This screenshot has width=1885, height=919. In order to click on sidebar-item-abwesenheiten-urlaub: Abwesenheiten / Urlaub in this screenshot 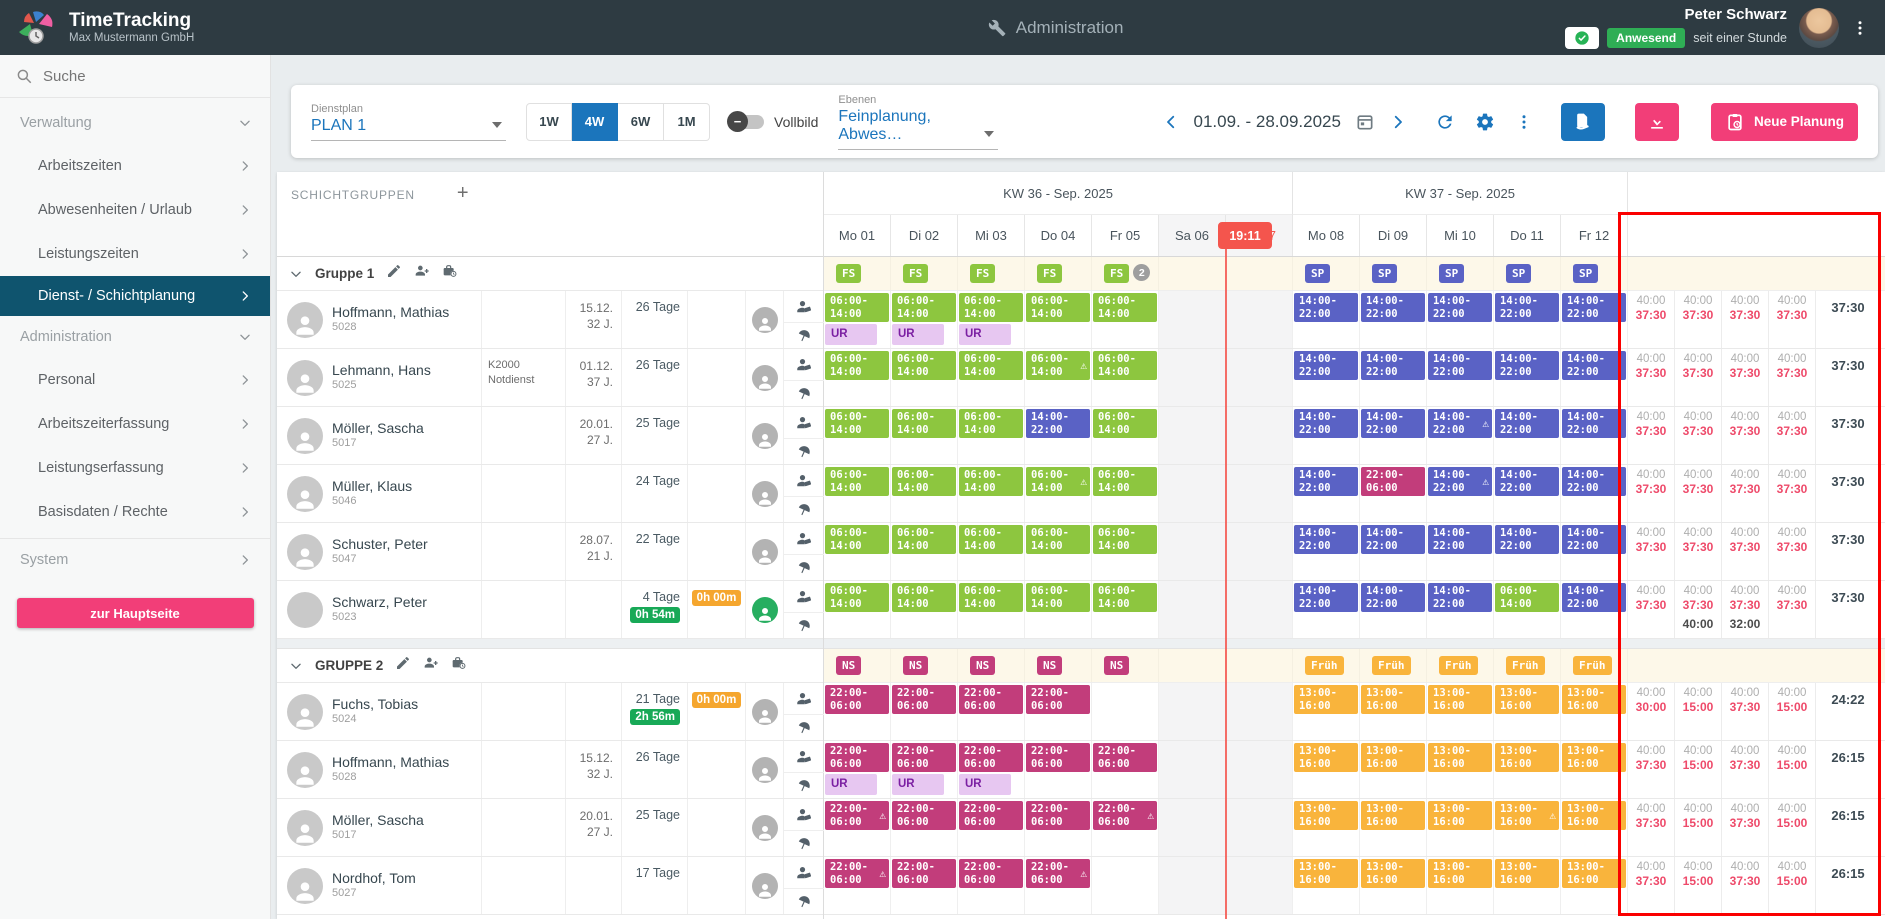, I will do `click(135, 210)`.